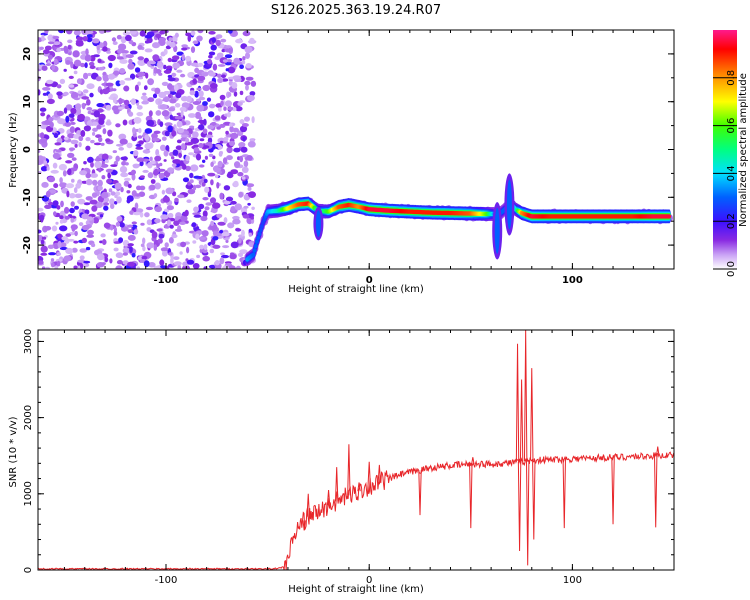 The width and height of the screenshot is (750, 600). Describe the element at coordinates (257, 241) in the screenshot. I see `track-cell` at that location.